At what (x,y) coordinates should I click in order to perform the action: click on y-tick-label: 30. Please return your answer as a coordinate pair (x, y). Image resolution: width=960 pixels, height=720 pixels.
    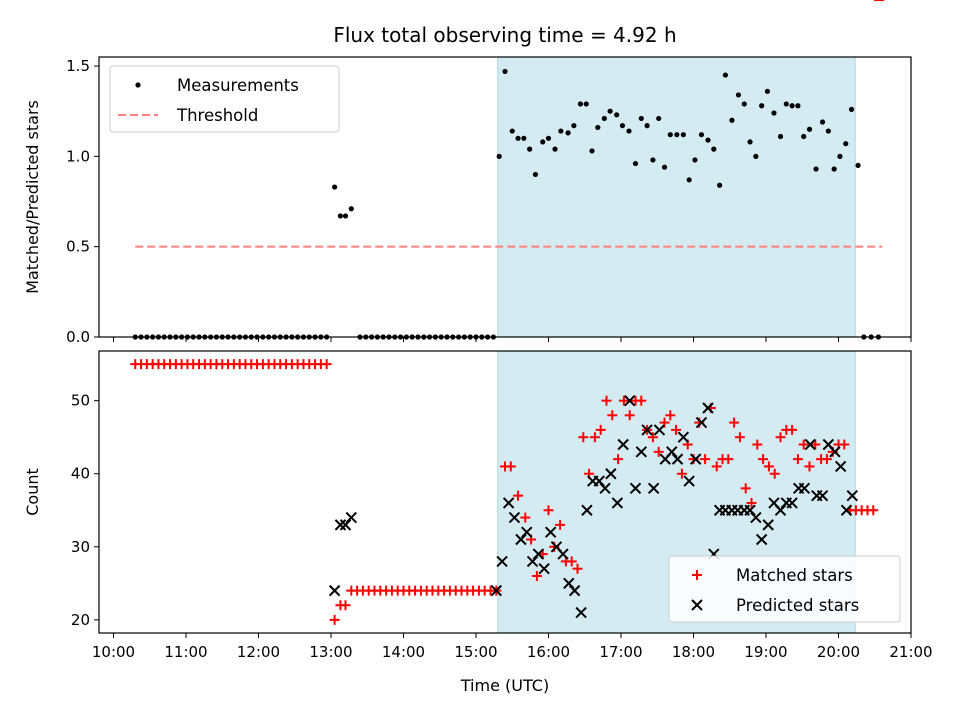
    Looking at the image, I should click on (80, 547).